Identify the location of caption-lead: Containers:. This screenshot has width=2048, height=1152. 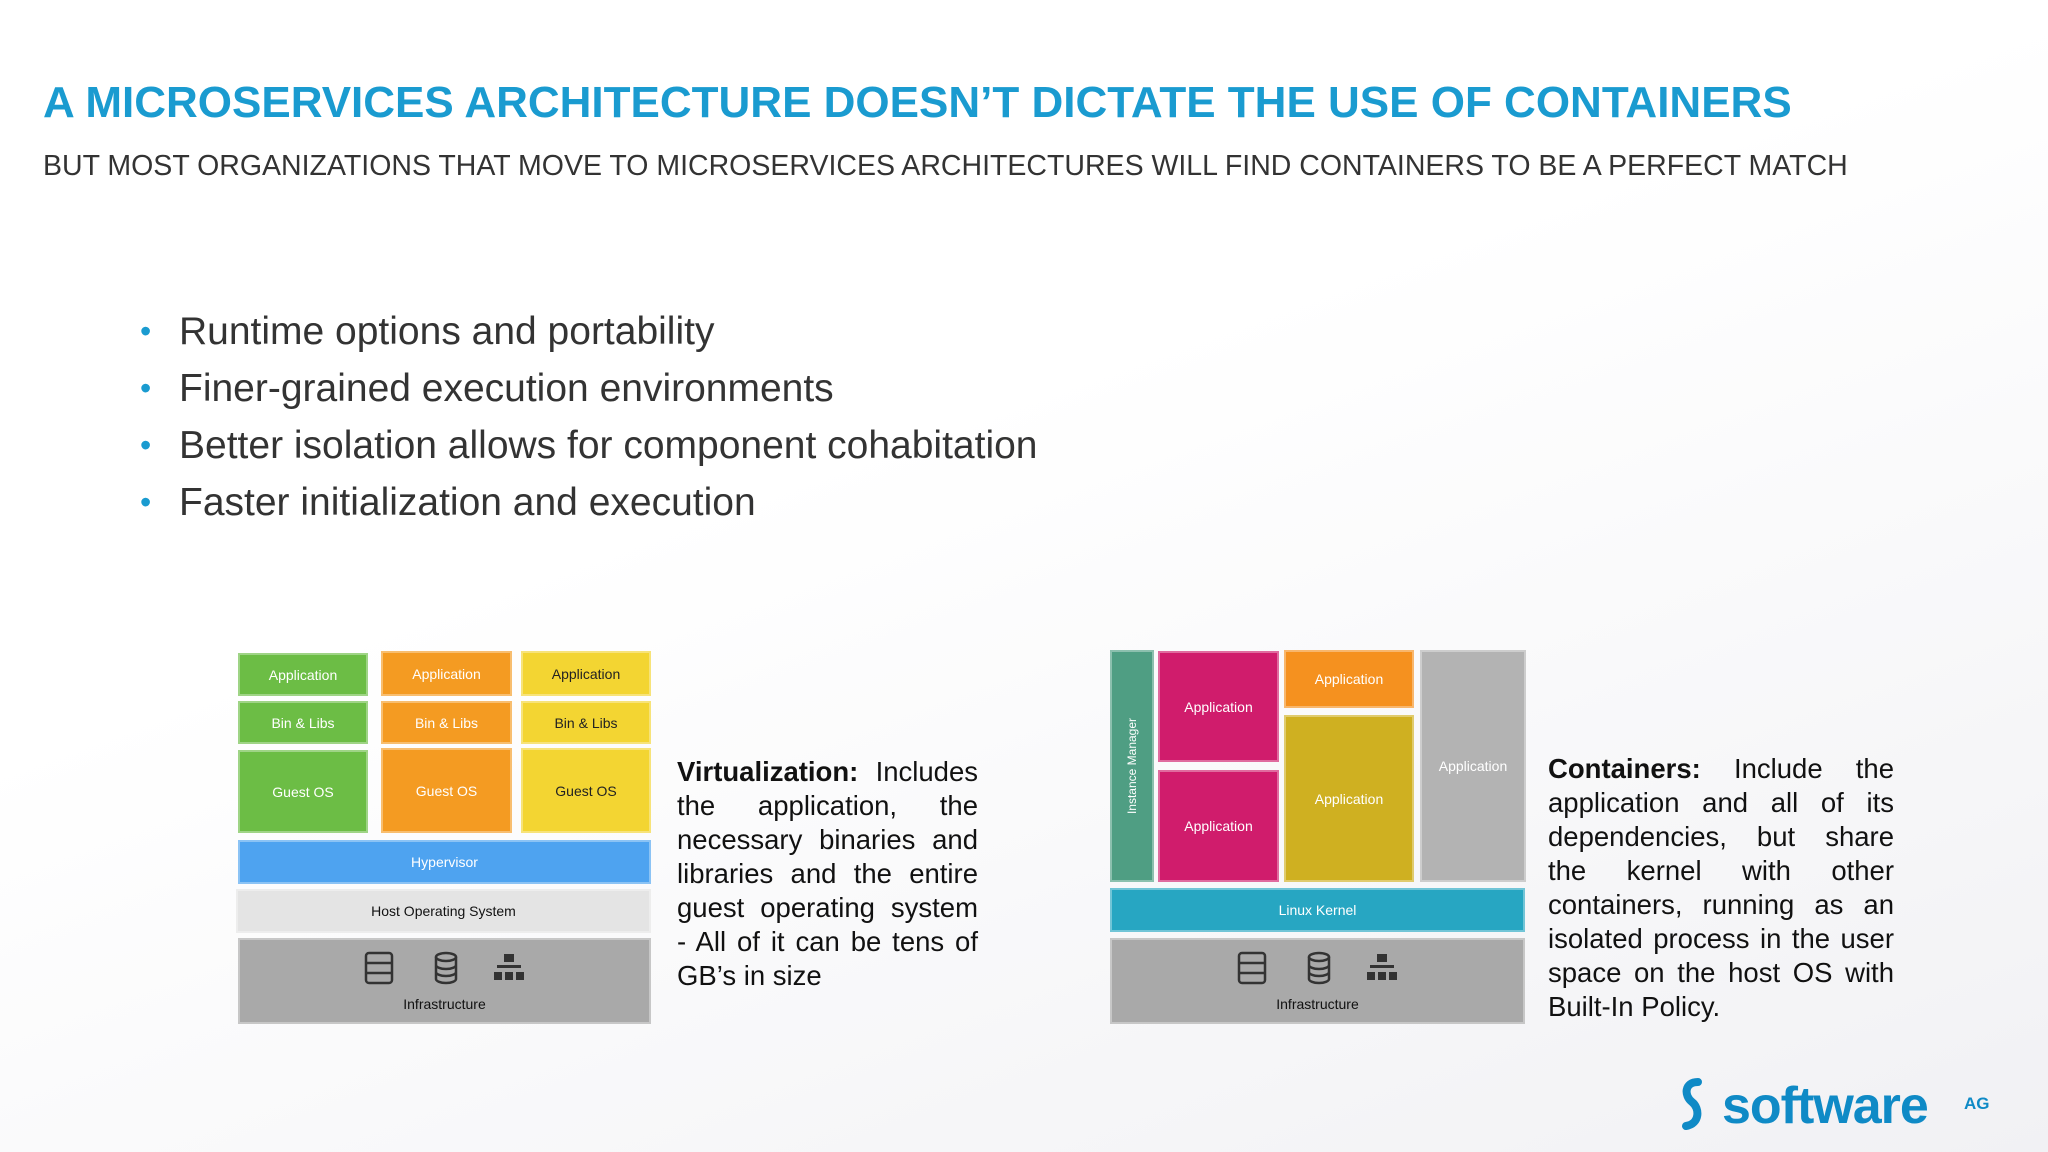
(1624, 768).